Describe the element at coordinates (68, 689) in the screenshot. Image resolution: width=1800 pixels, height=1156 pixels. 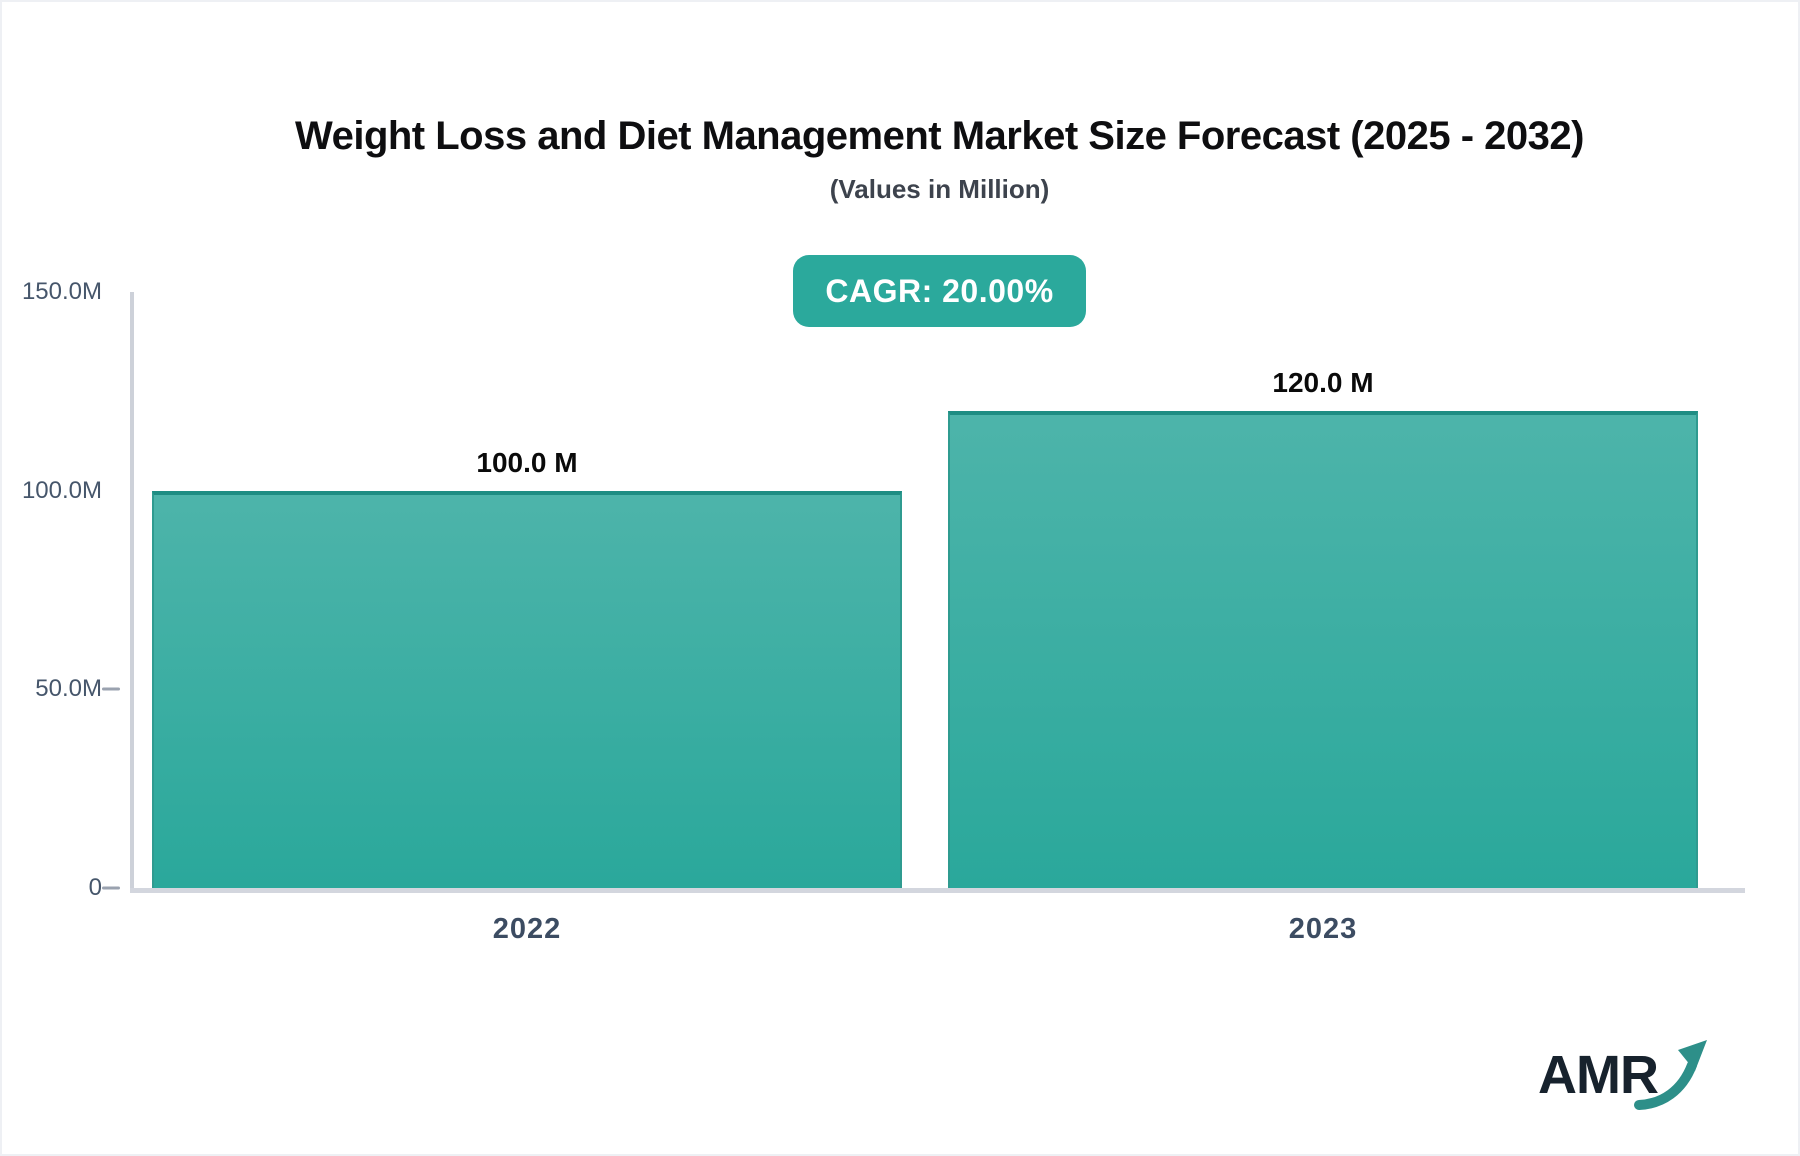
I see `y-tick-label-50: 50.0M` at that location.